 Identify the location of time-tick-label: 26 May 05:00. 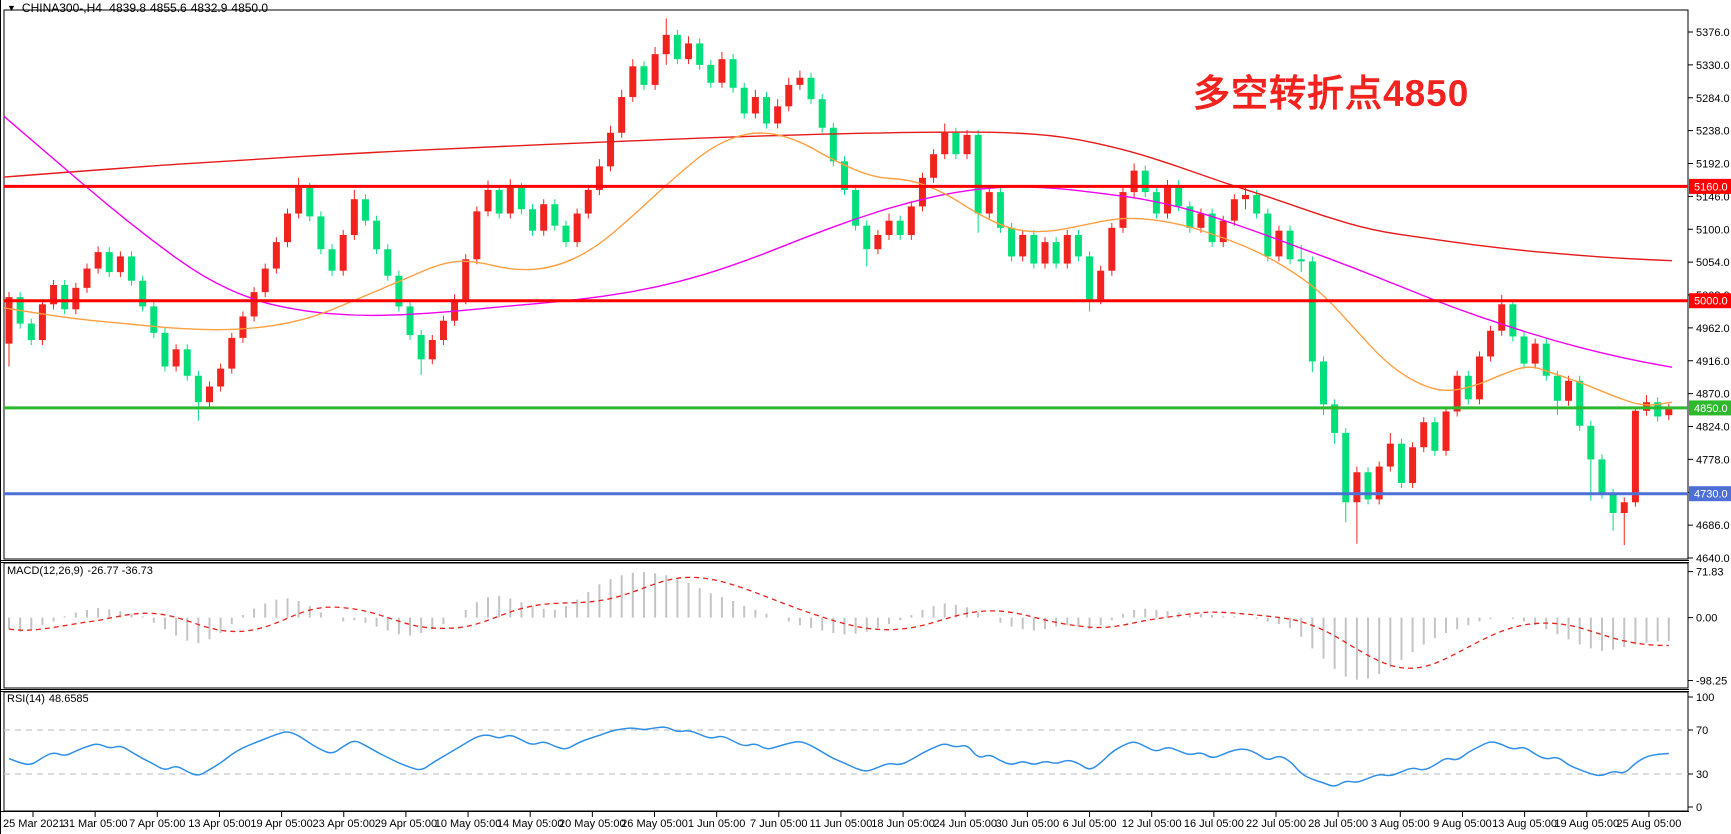
(654, 824).